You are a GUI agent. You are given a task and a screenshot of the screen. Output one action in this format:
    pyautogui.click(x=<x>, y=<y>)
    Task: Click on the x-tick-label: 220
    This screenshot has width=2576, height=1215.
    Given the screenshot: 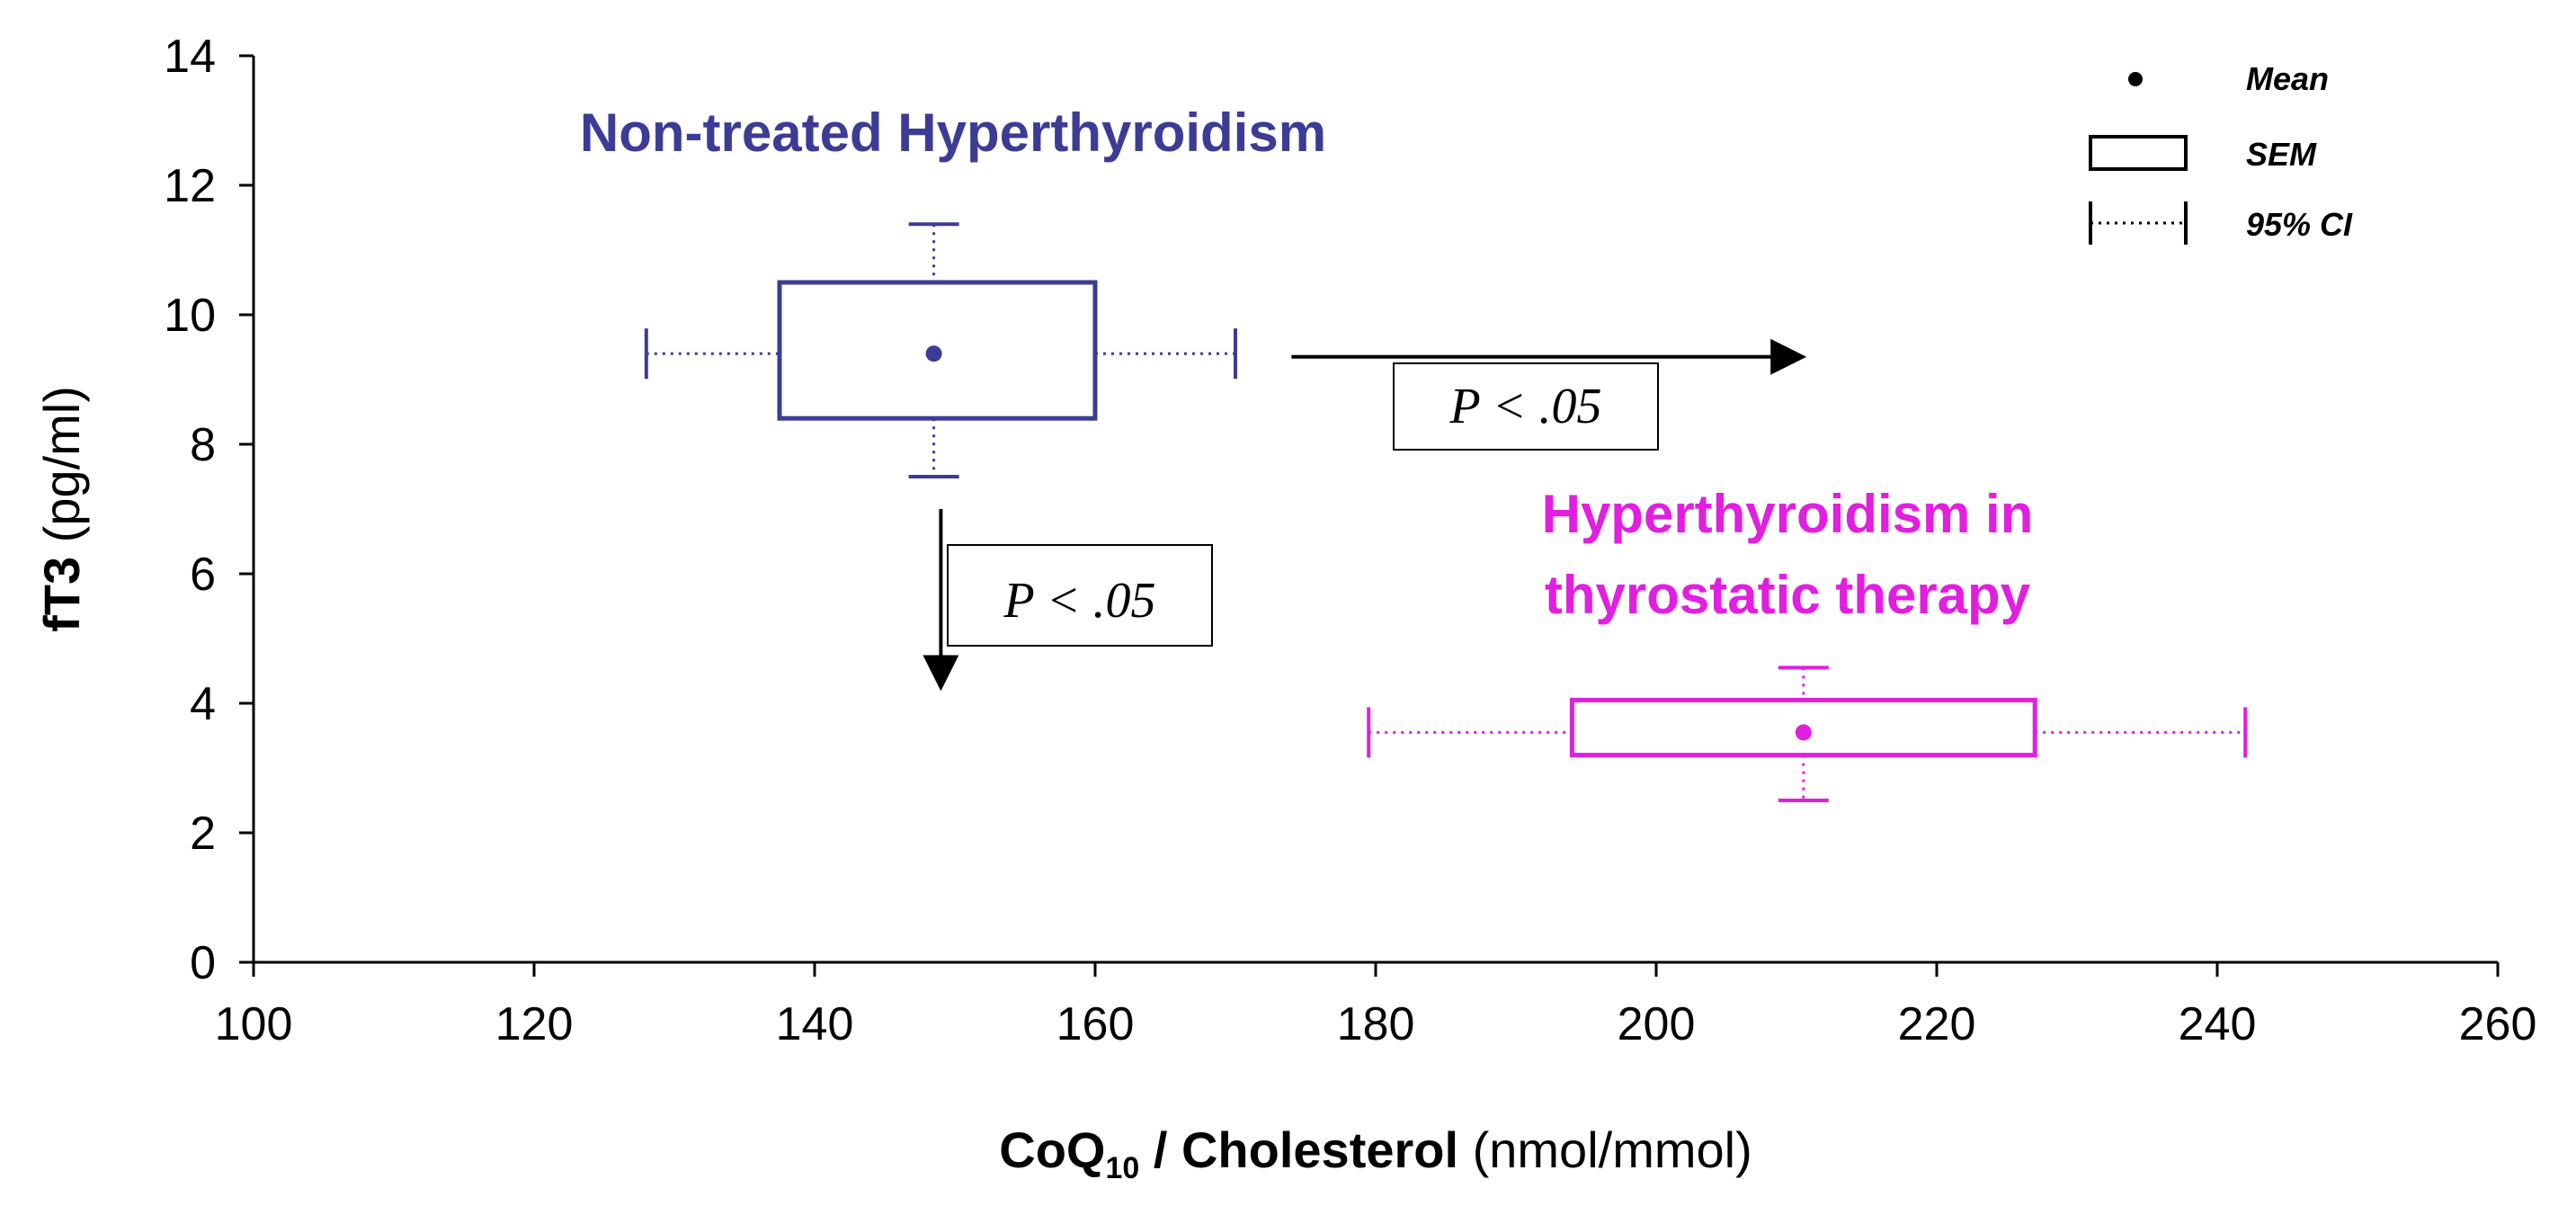 What is the action you would take?
    pyautogui.click(x=1937, y=1024)
    